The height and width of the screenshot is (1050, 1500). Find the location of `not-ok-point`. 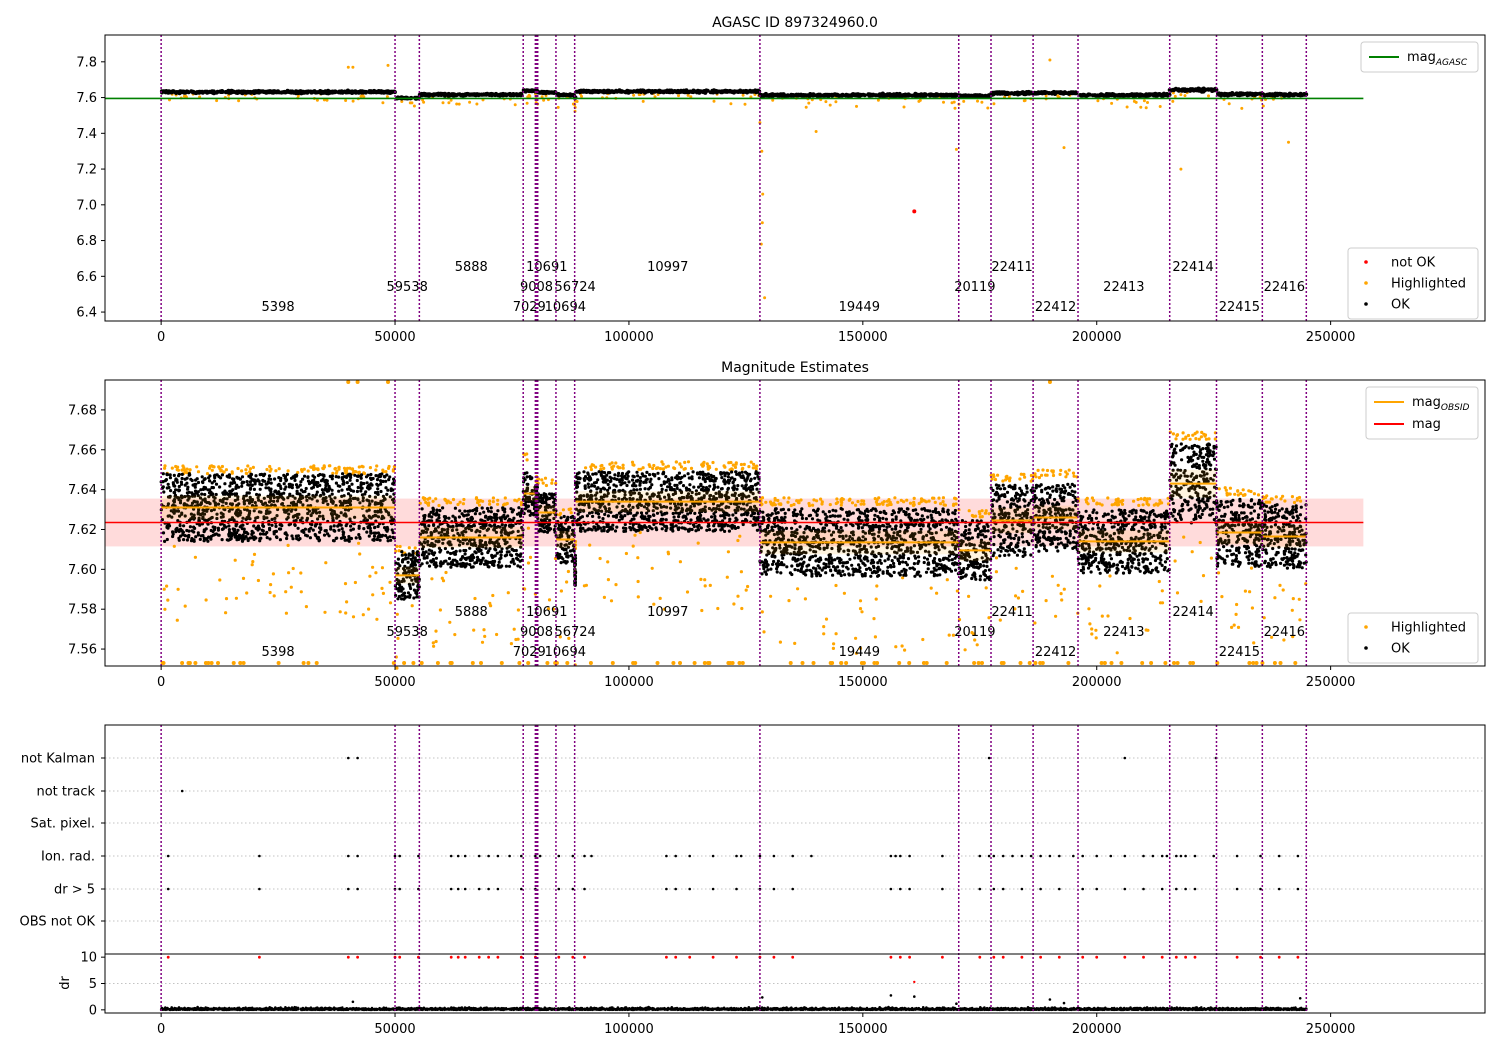

not-ok-point is located at coordinates (914, 211).